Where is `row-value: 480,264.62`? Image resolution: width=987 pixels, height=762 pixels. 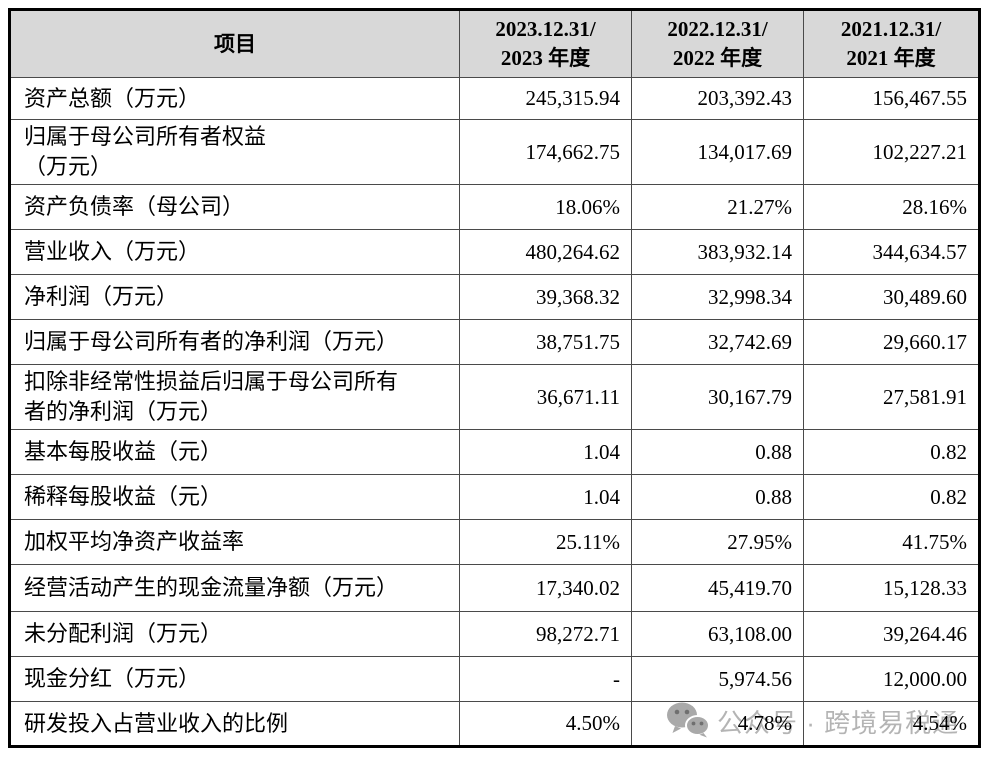
row-value: 480,264.62 is located at coordinates (545, 252).